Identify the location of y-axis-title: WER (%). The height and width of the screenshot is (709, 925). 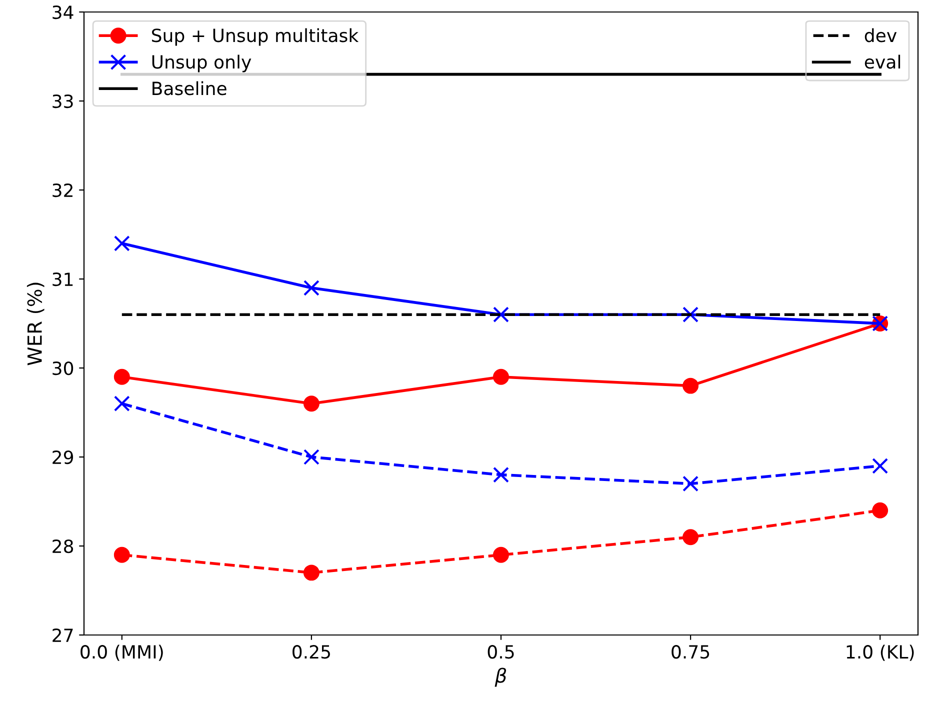
(35, 324).